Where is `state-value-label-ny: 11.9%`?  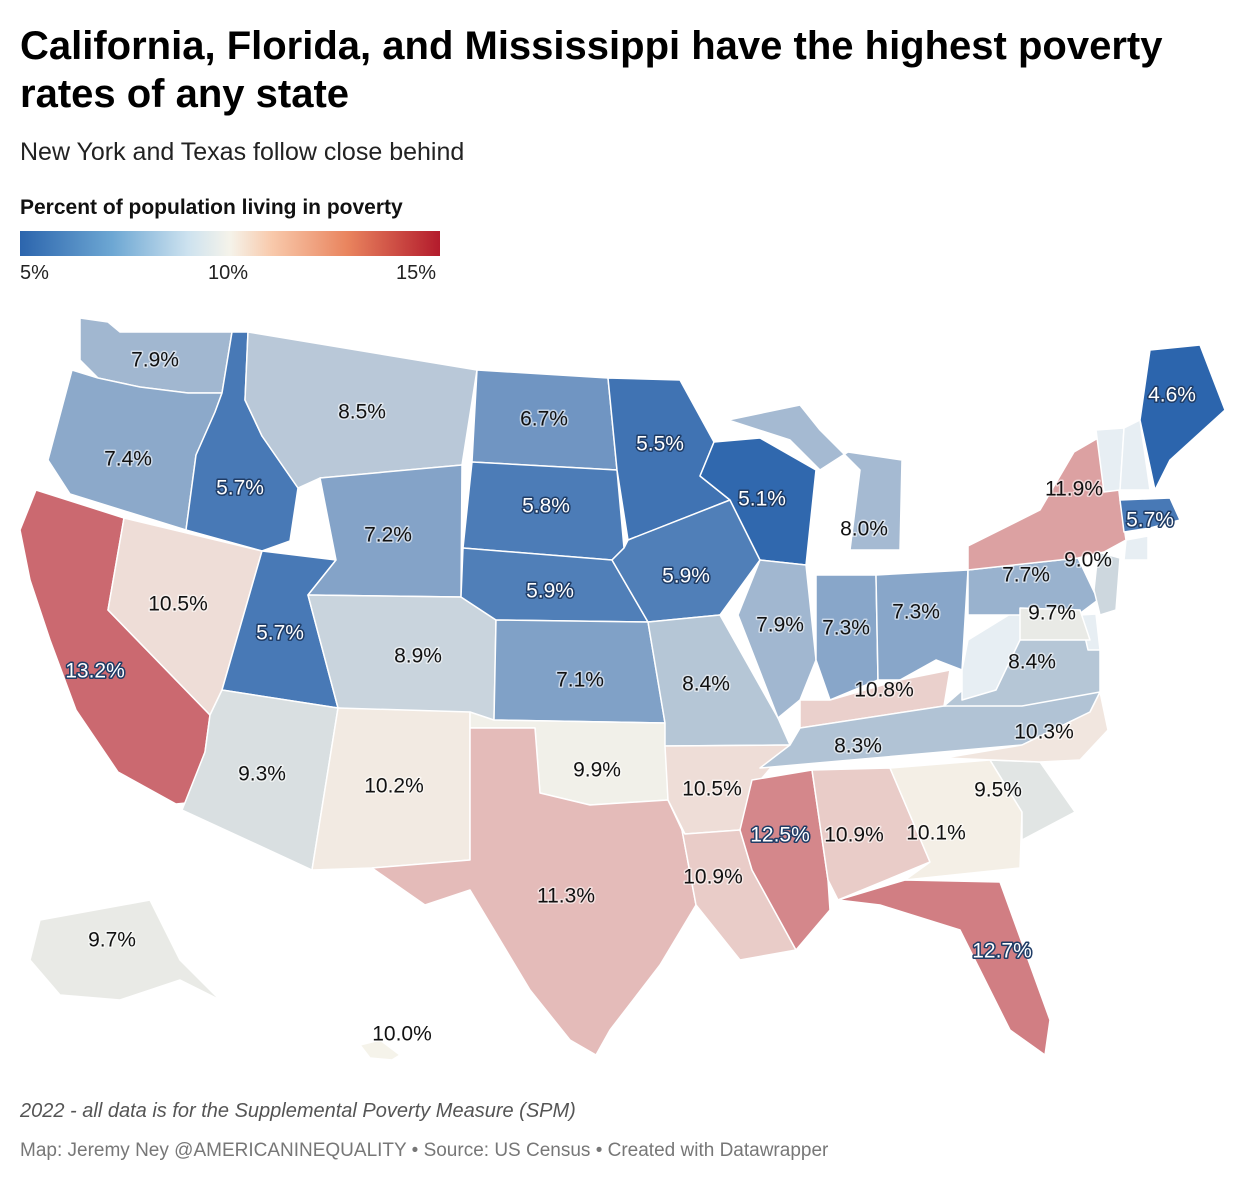 state-value-label-ny: 11.9% is located at coordinates (1074, 489).